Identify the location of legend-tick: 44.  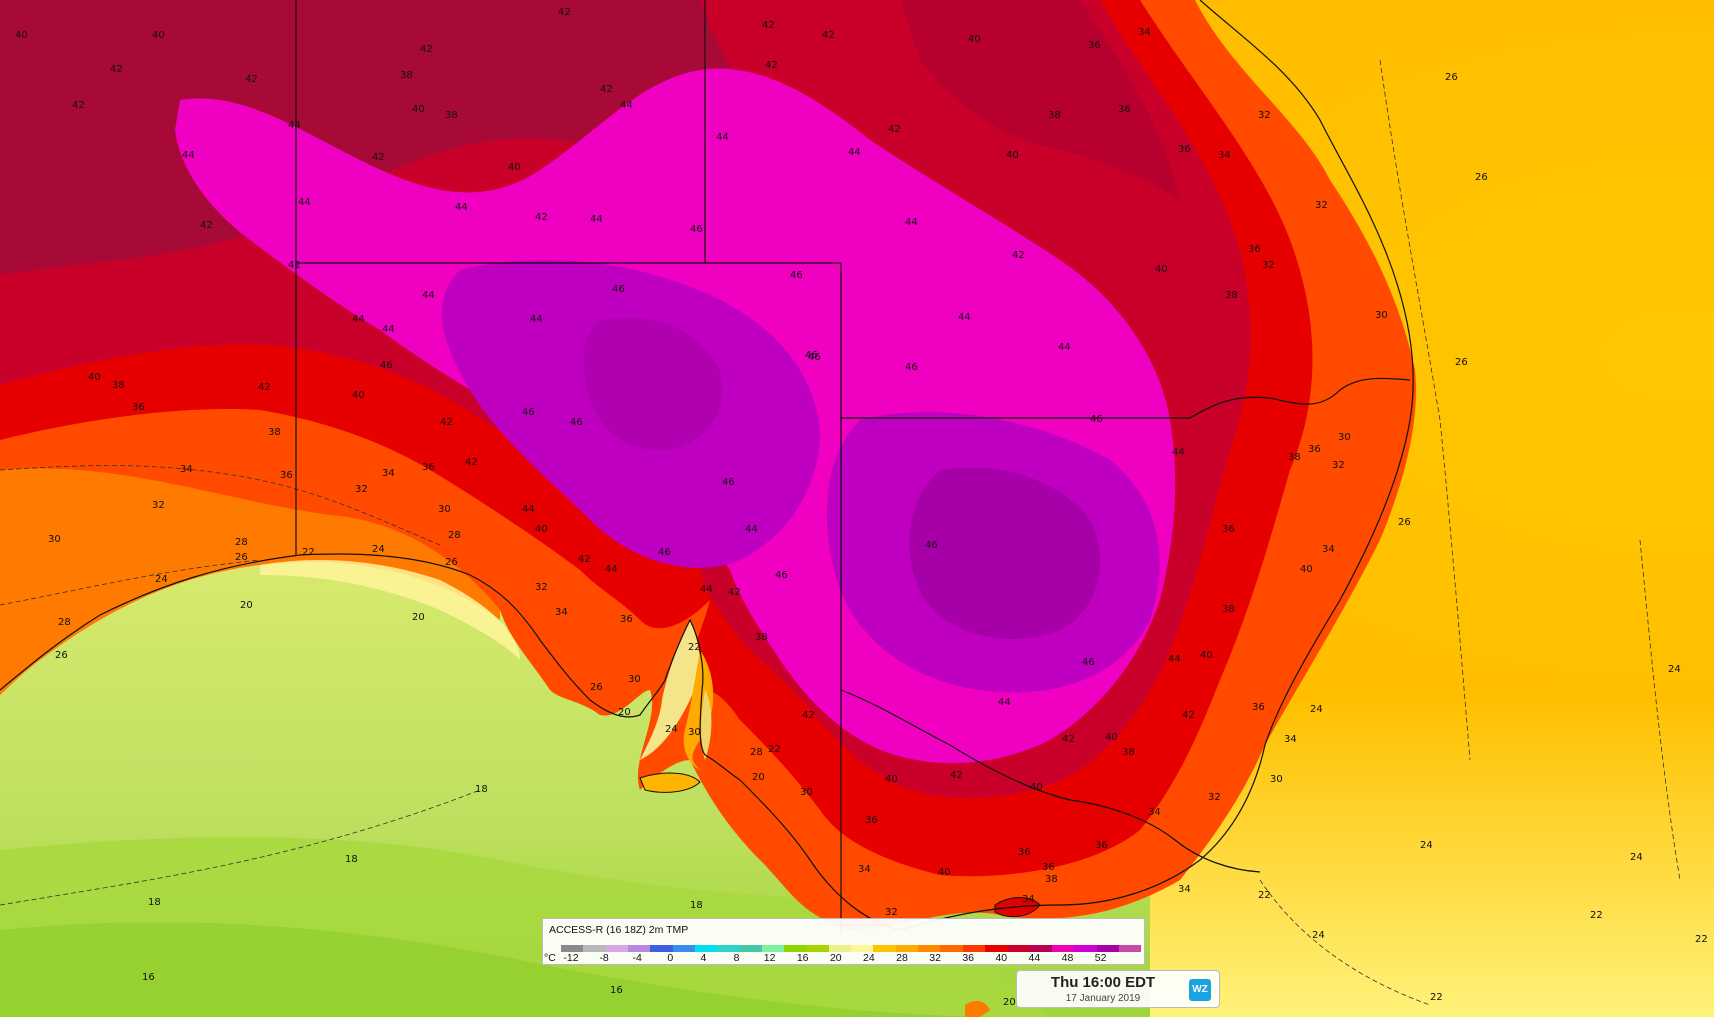
(1034, 958).